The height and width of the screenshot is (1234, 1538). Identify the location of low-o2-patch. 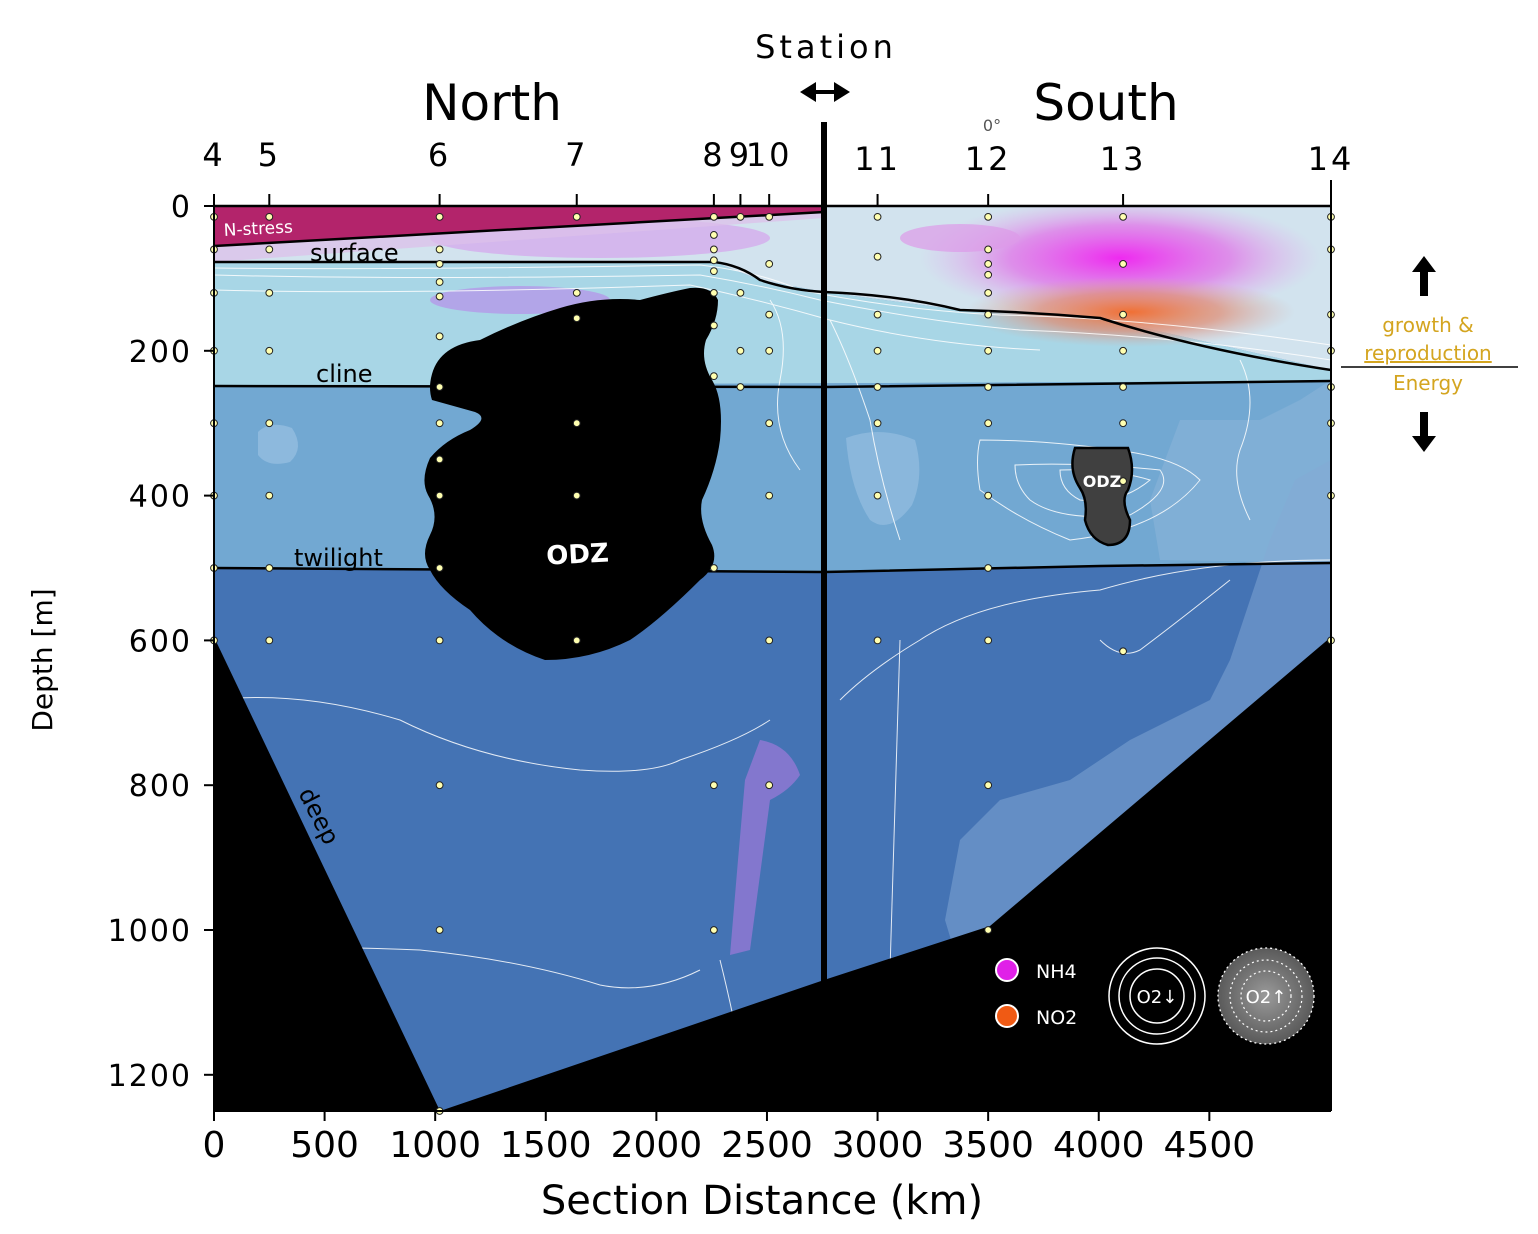
(278, 444).